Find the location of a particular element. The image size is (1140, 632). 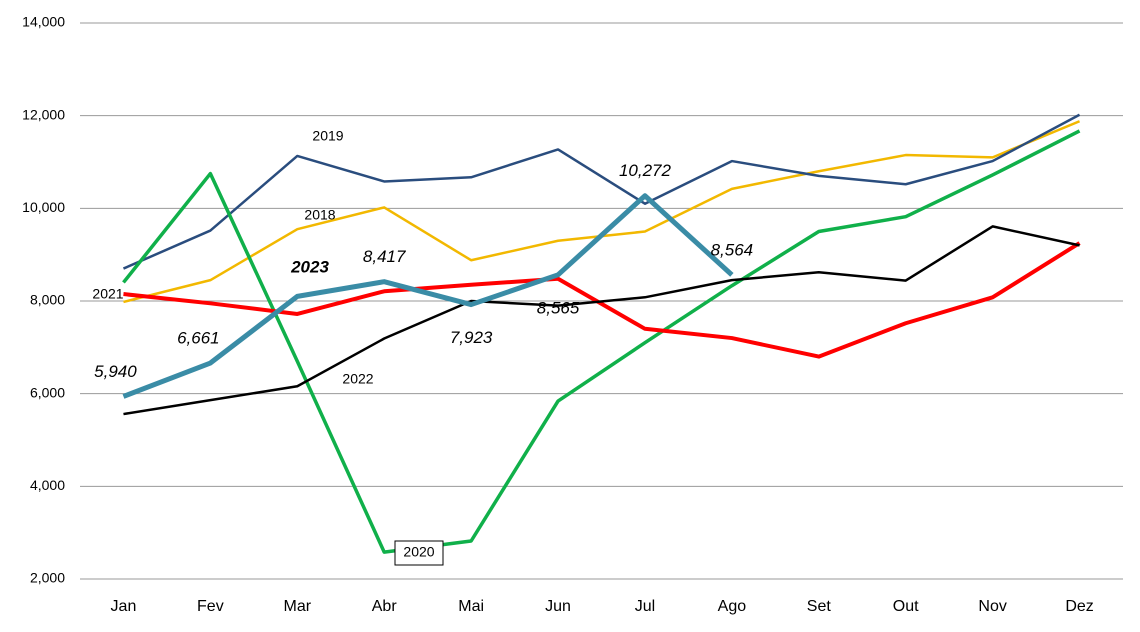

x-tick-label: Nov is located at coordinates (992, 606).